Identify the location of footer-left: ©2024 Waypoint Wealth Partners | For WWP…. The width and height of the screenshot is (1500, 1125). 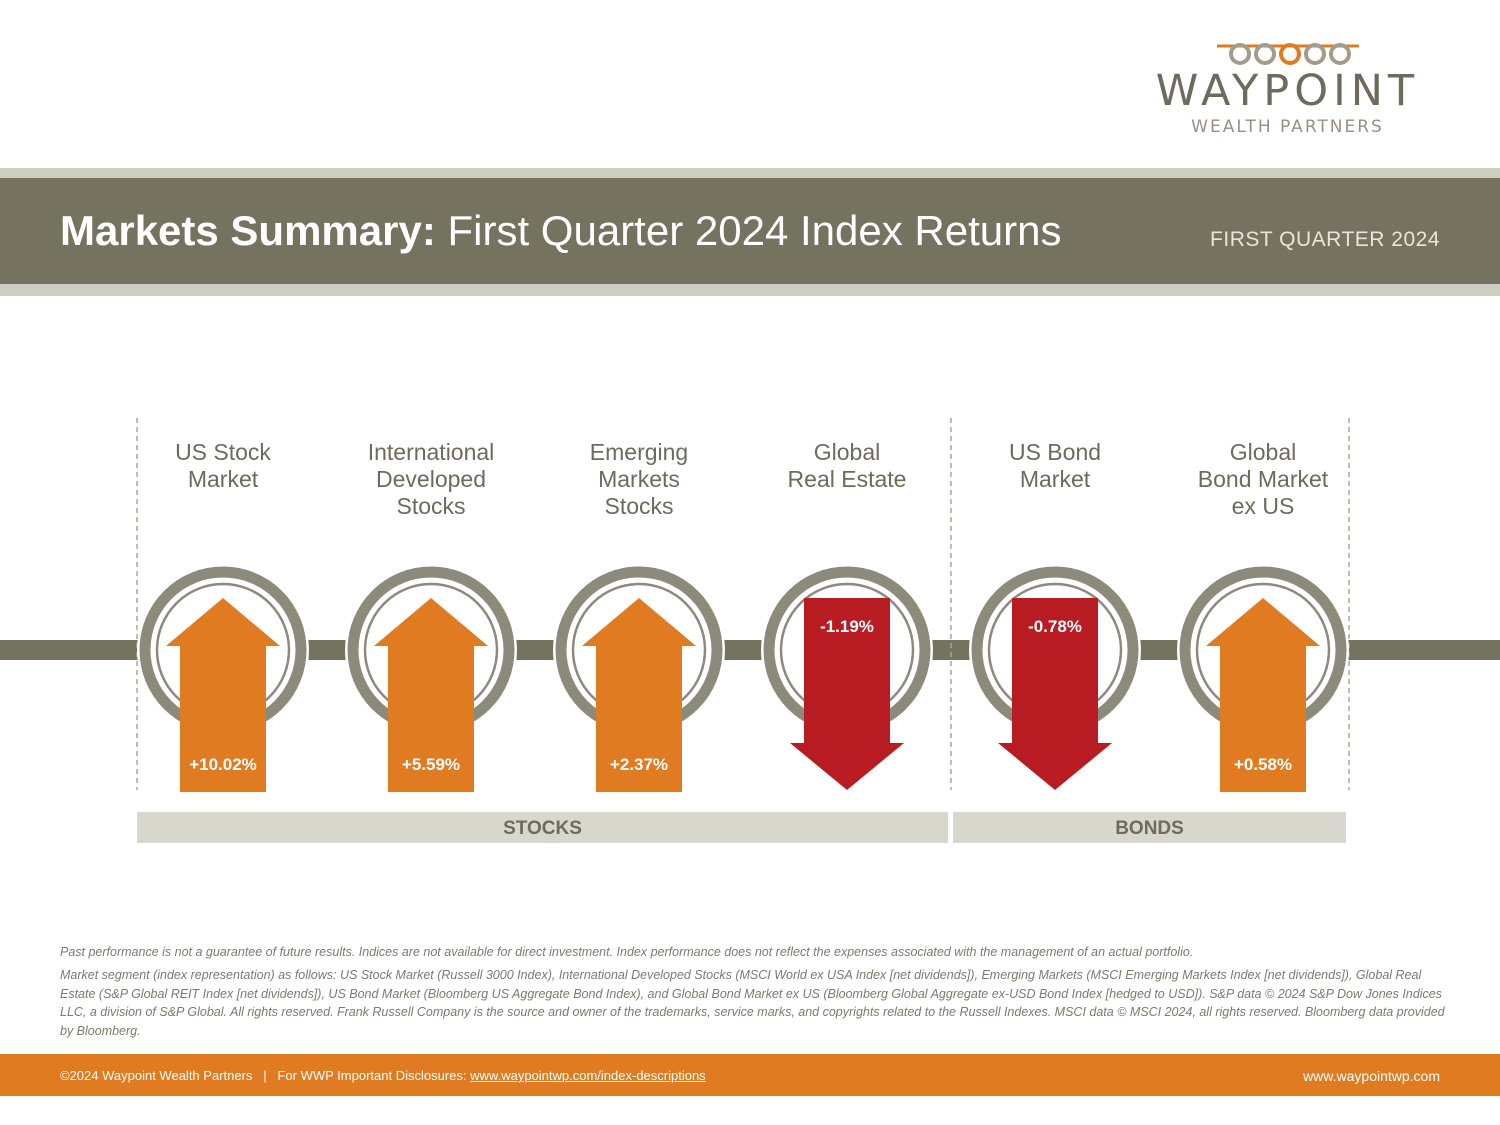
(383, 1075).